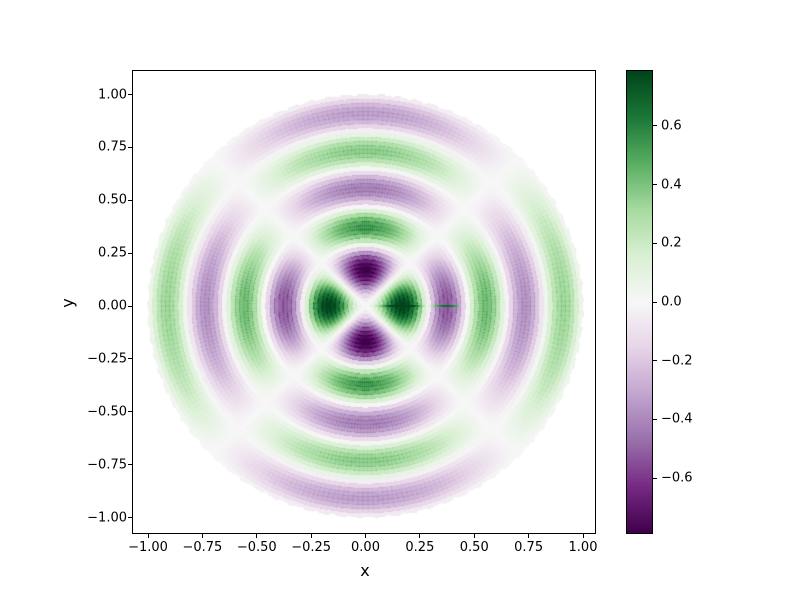 This screenshot has width=800, height=600. Describe the element at coordinates (583, 547) in the screenshot. I see `x-tick-label: 1.00` at that location.